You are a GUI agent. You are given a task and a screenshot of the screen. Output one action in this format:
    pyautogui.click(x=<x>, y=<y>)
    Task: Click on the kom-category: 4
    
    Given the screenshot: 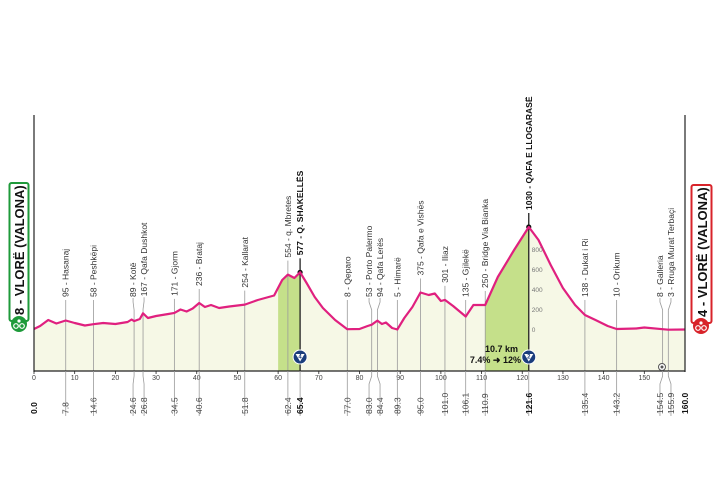 What is the action you would take?
    pyautogui.click(x=300, y=358)
    